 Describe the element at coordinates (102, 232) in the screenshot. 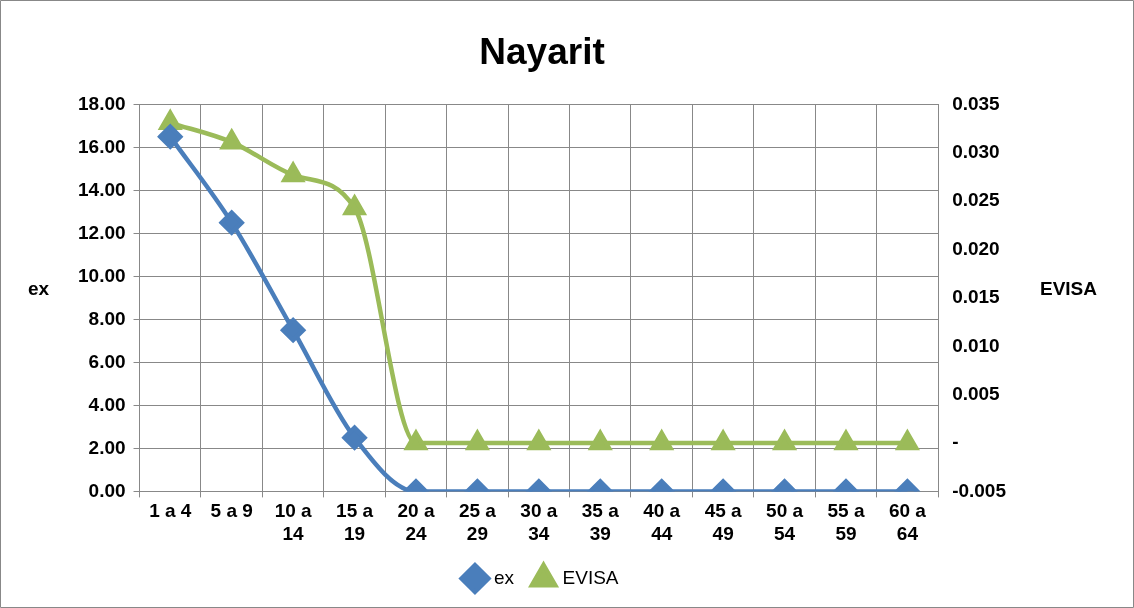

I see `y-tick-label: 12.00` at that location.